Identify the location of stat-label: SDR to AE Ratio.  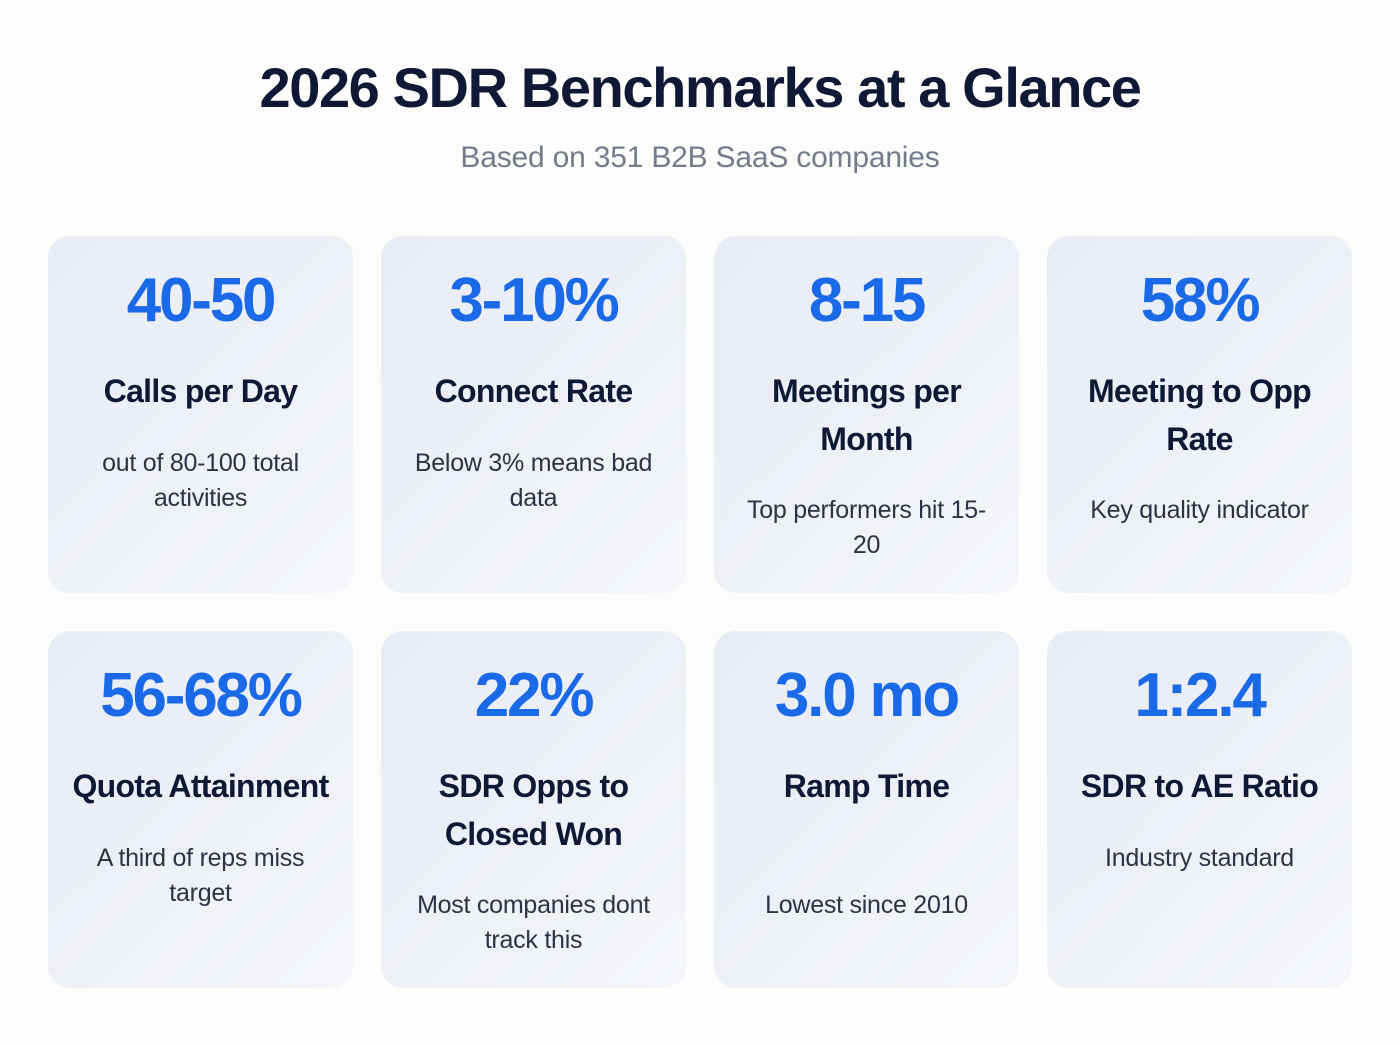
(1199, 786).